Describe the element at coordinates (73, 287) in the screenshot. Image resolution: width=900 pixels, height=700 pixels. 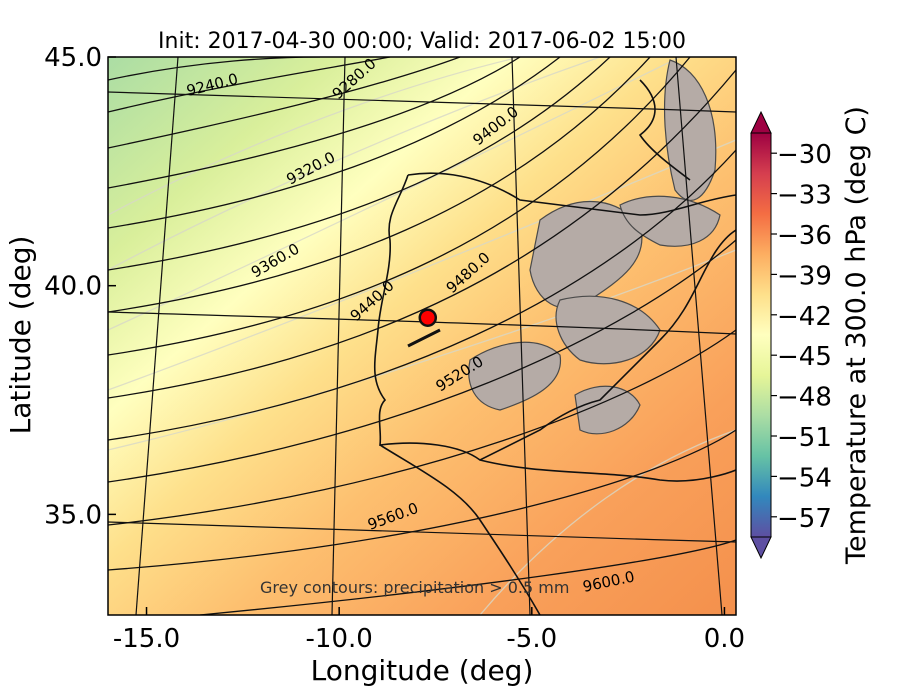
I see `y-tick-label: 40.0` at that location.